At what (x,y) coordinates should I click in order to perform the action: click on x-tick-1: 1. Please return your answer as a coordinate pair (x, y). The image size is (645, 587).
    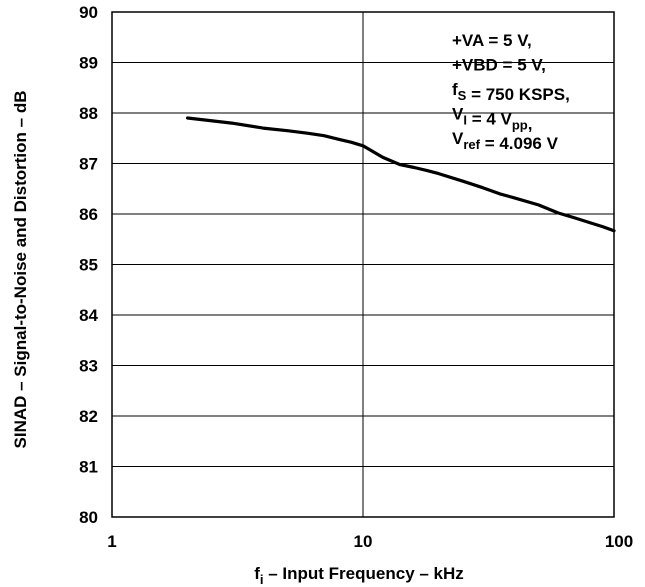
    Looking at the image, I should click on (111, 541).